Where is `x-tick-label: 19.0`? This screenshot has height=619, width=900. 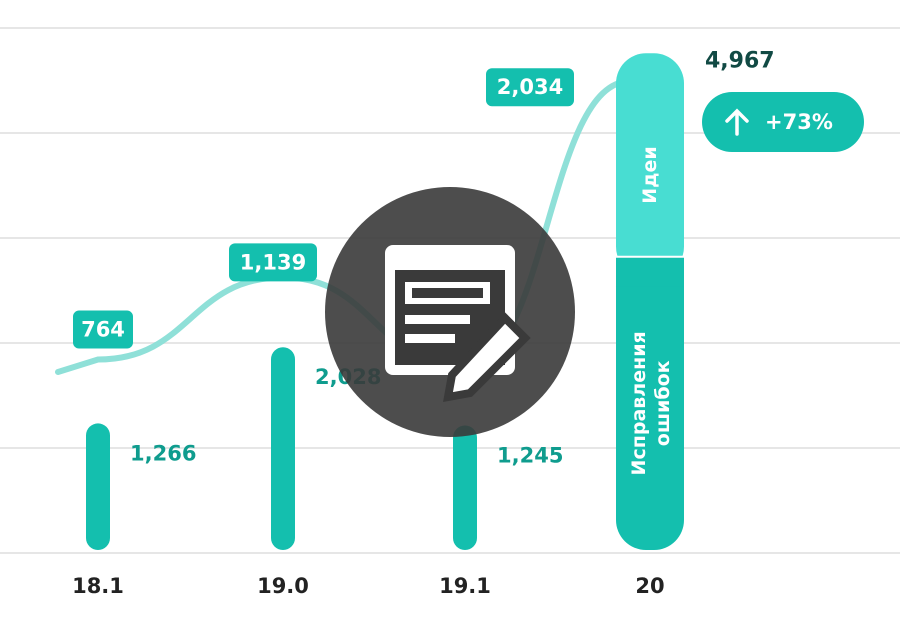
x-tick-label: 19.0 is located at coordinates (283, 586).